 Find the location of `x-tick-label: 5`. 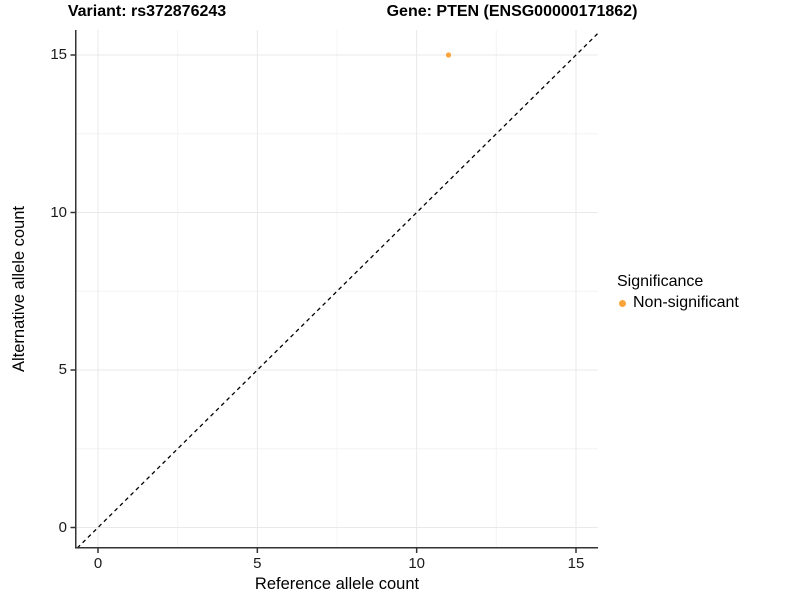

x-tick-label: 5 is located at coordinates (257, 563).